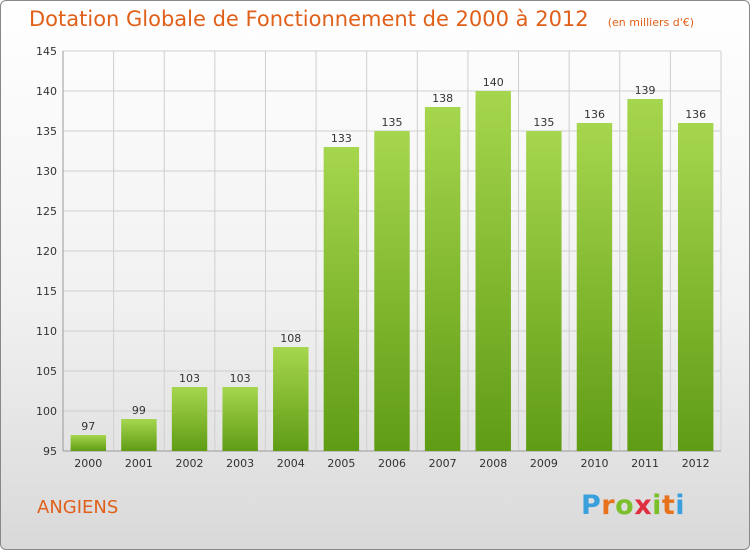 This screenshot has width=750, height=550. Describe the element at coordinates (625, 505) in the screenshot. I see `logo-letter: o` at that location.